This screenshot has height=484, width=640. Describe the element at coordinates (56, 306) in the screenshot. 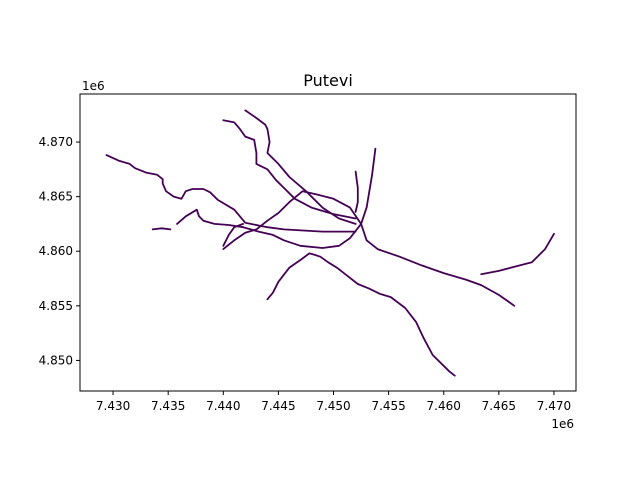

I see `y-tick-label: 4.855` at that location.